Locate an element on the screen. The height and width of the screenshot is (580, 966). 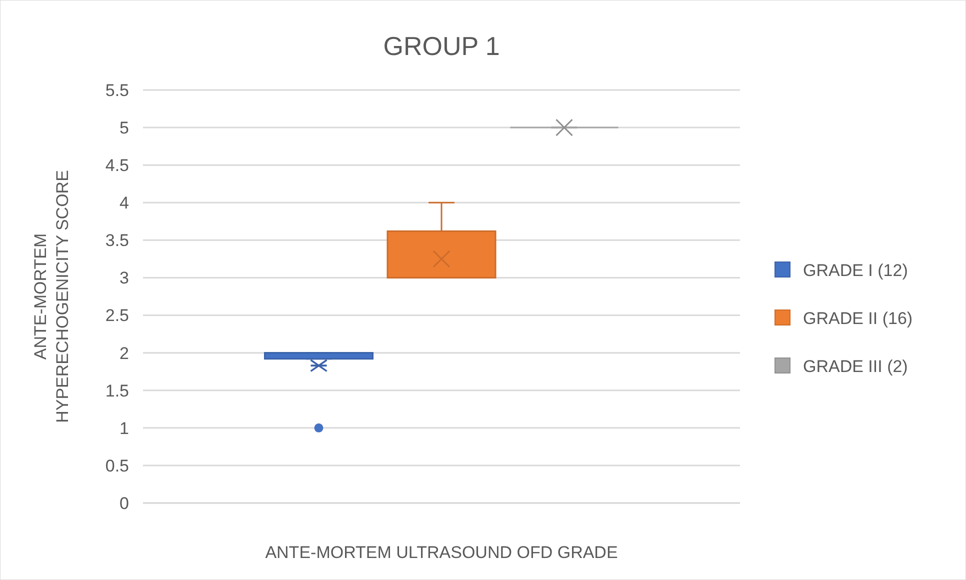
legend-label: GRADE III (2) is located at coordinates (855, 366).